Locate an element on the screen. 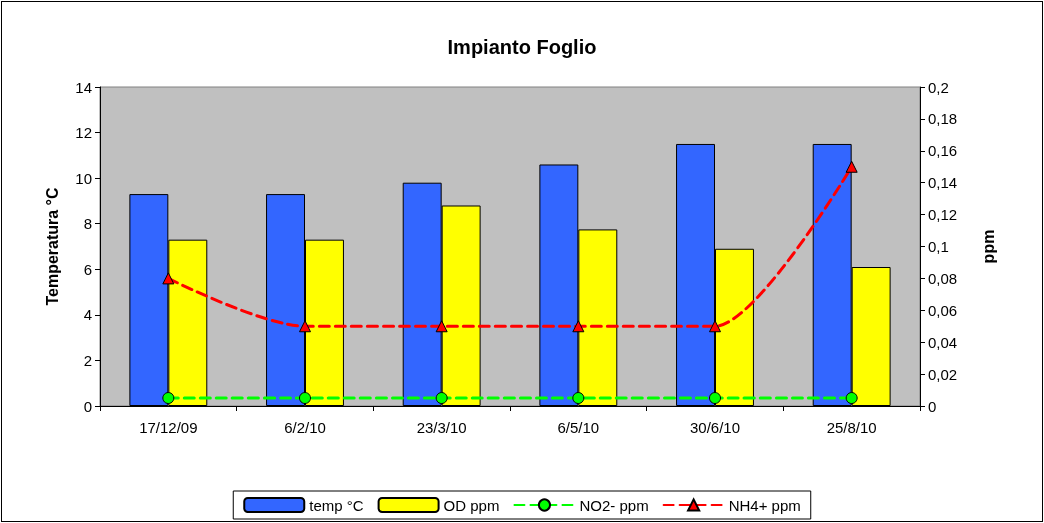 The width and height of the screenshot is (1044, 523). y-tick-label: 2 is located at coordinates (87, 360).